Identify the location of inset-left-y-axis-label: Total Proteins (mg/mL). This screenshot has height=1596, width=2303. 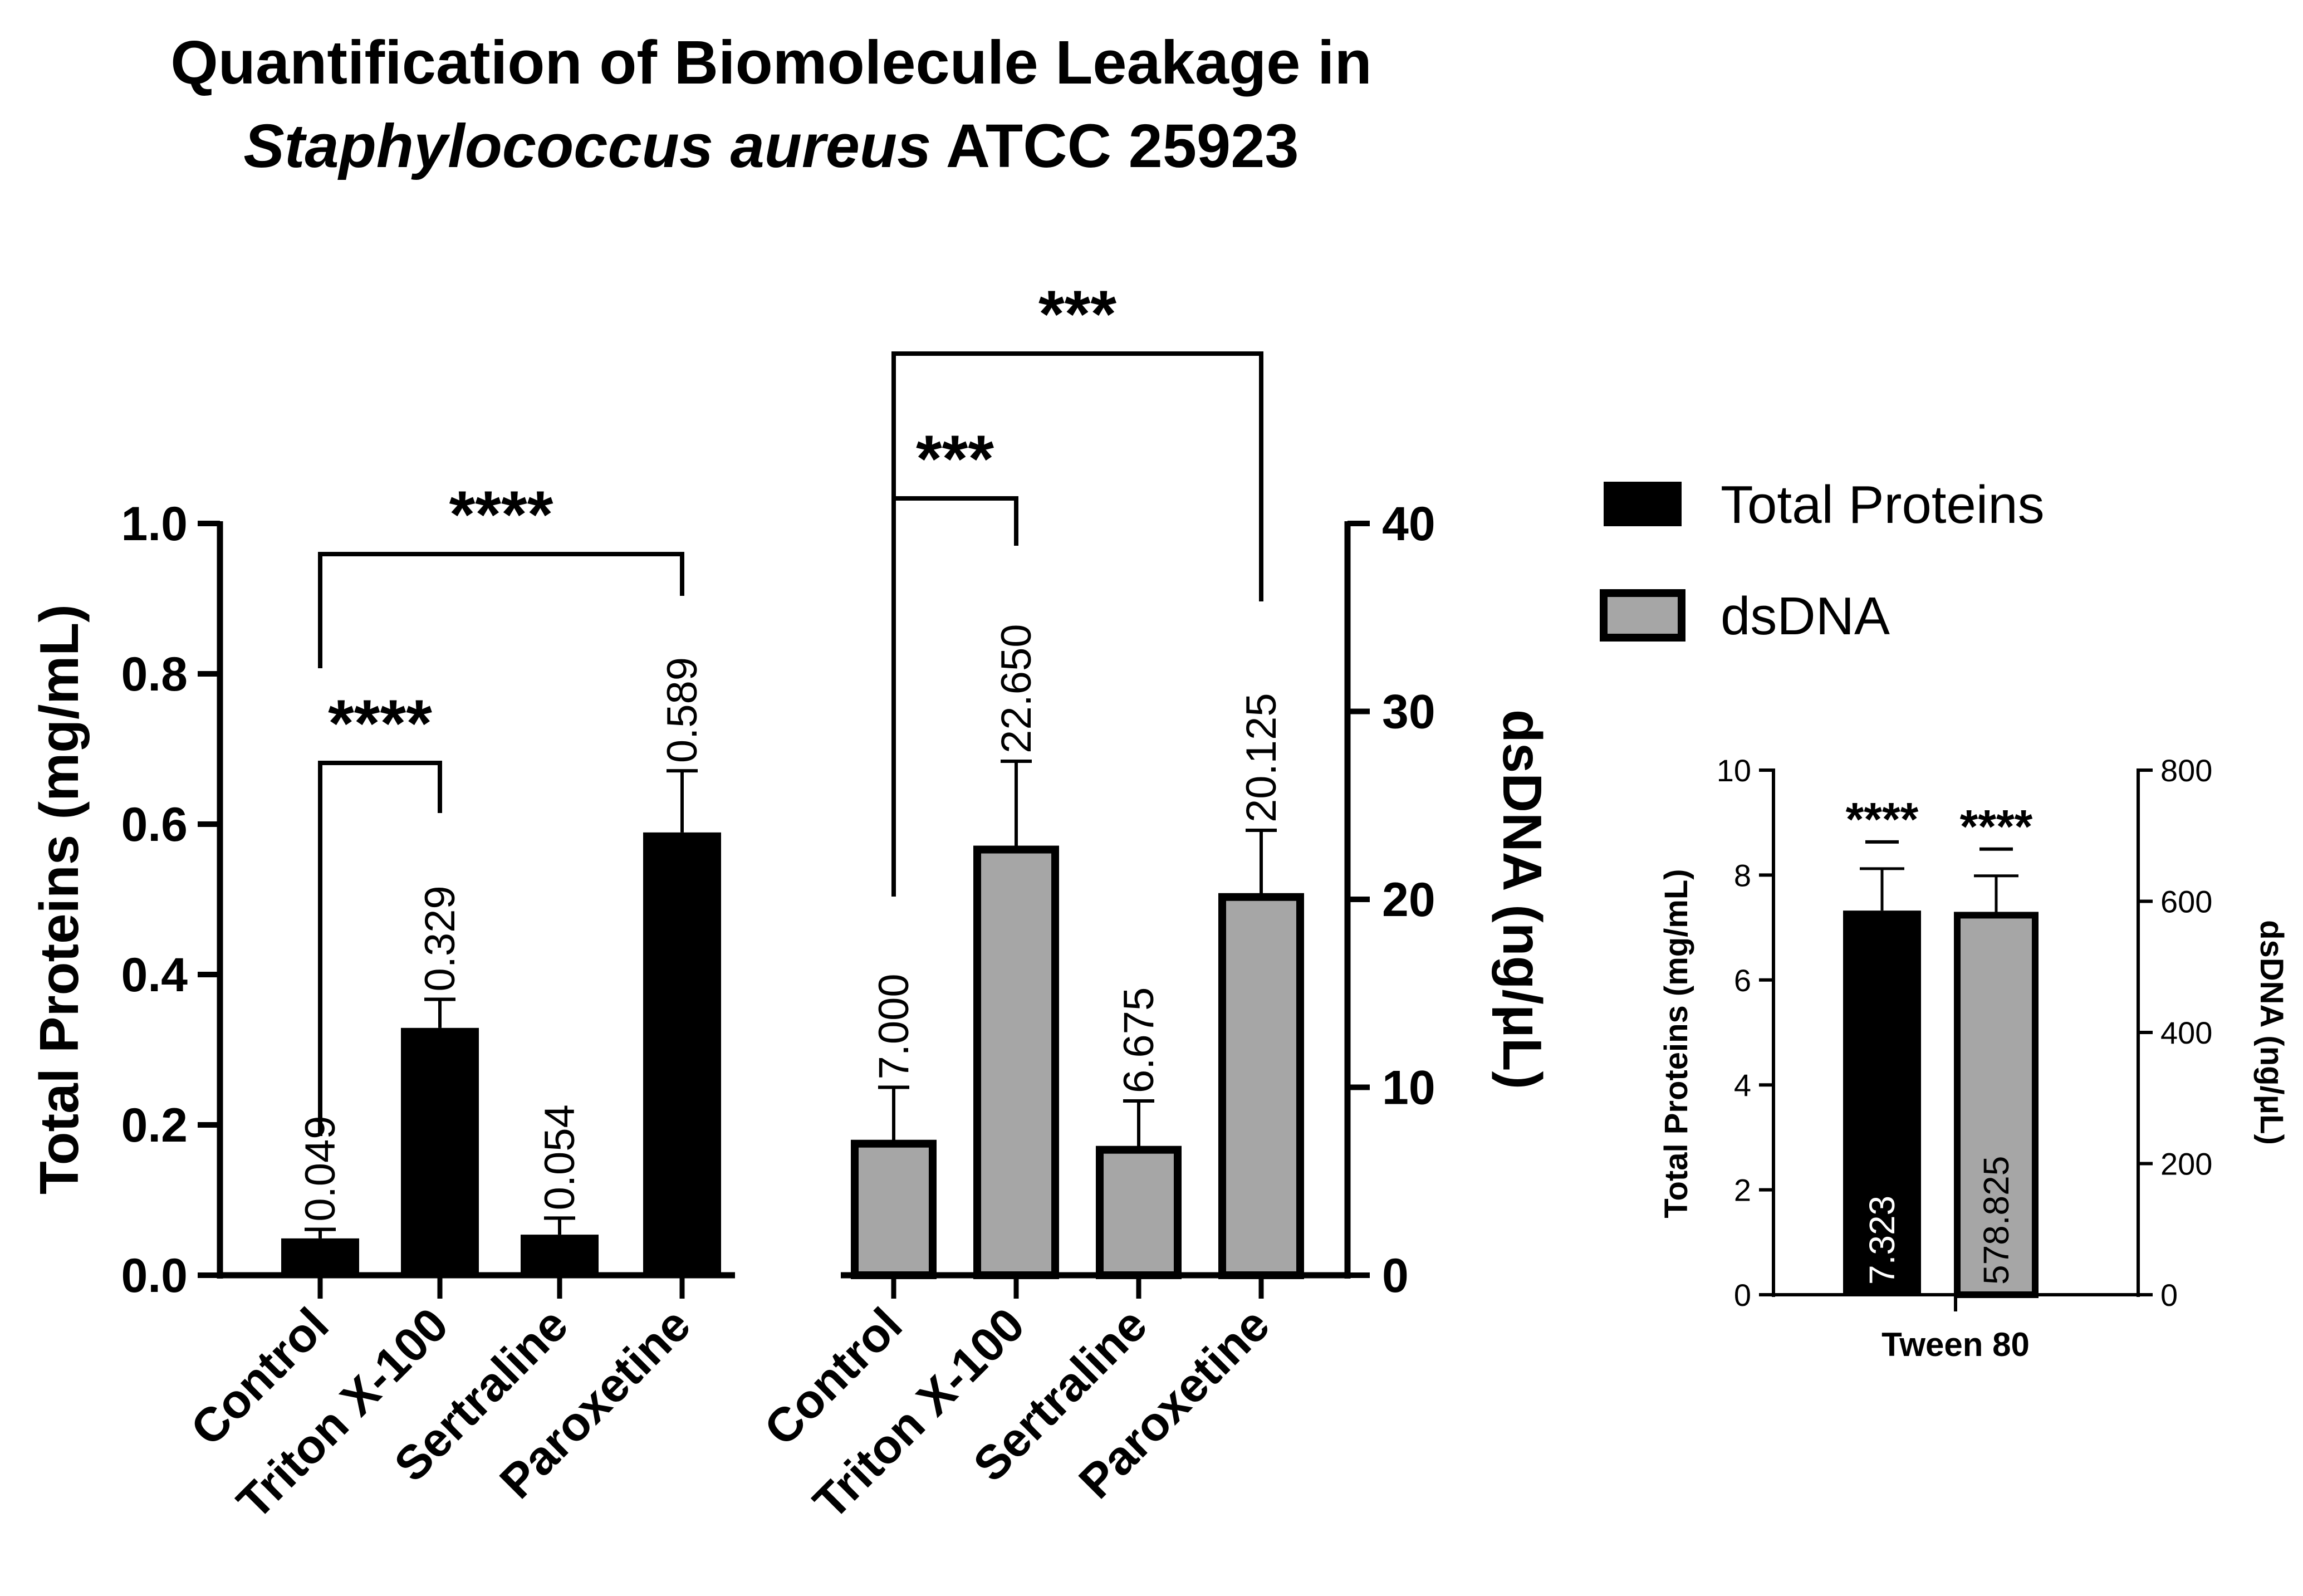
(1676, 1043).